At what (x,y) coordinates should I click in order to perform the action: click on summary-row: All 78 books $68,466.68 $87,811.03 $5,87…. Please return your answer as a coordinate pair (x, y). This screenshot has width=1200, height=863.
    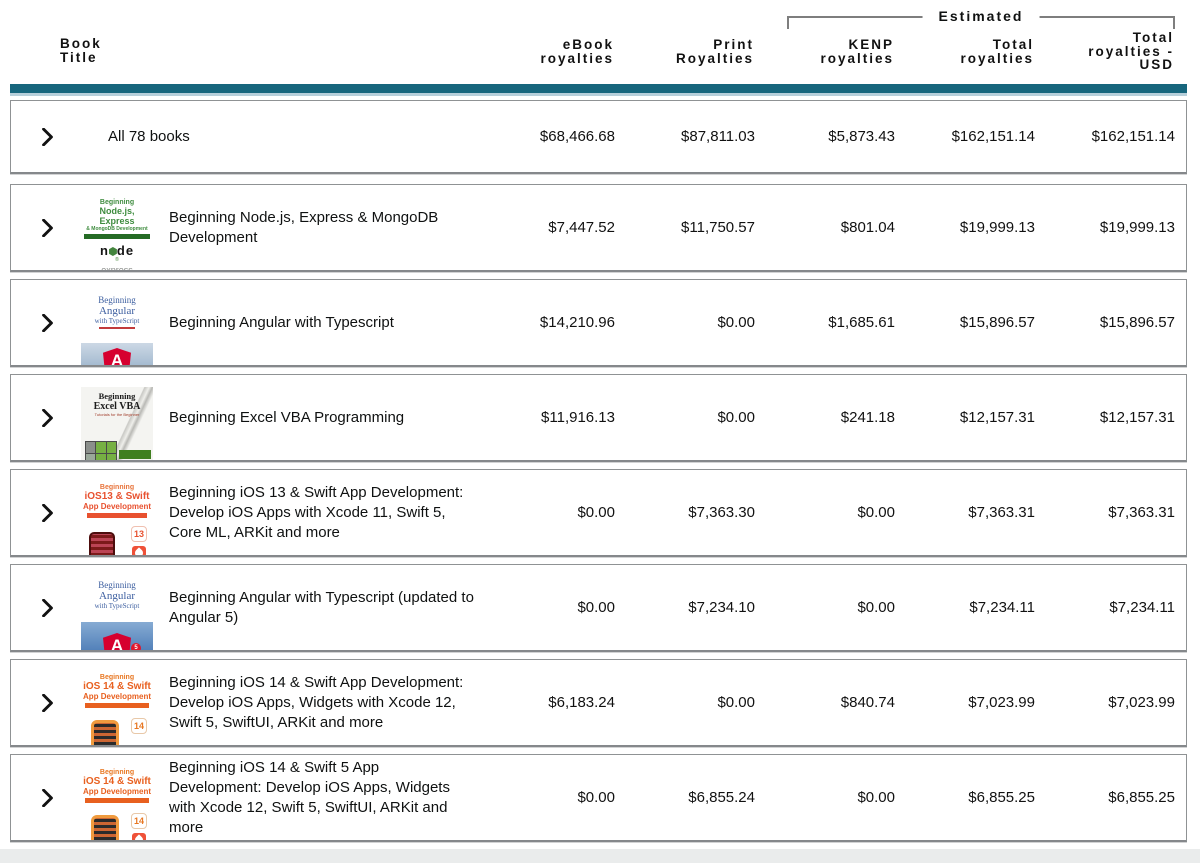
    Looking at the image, I should click on (598, 137).